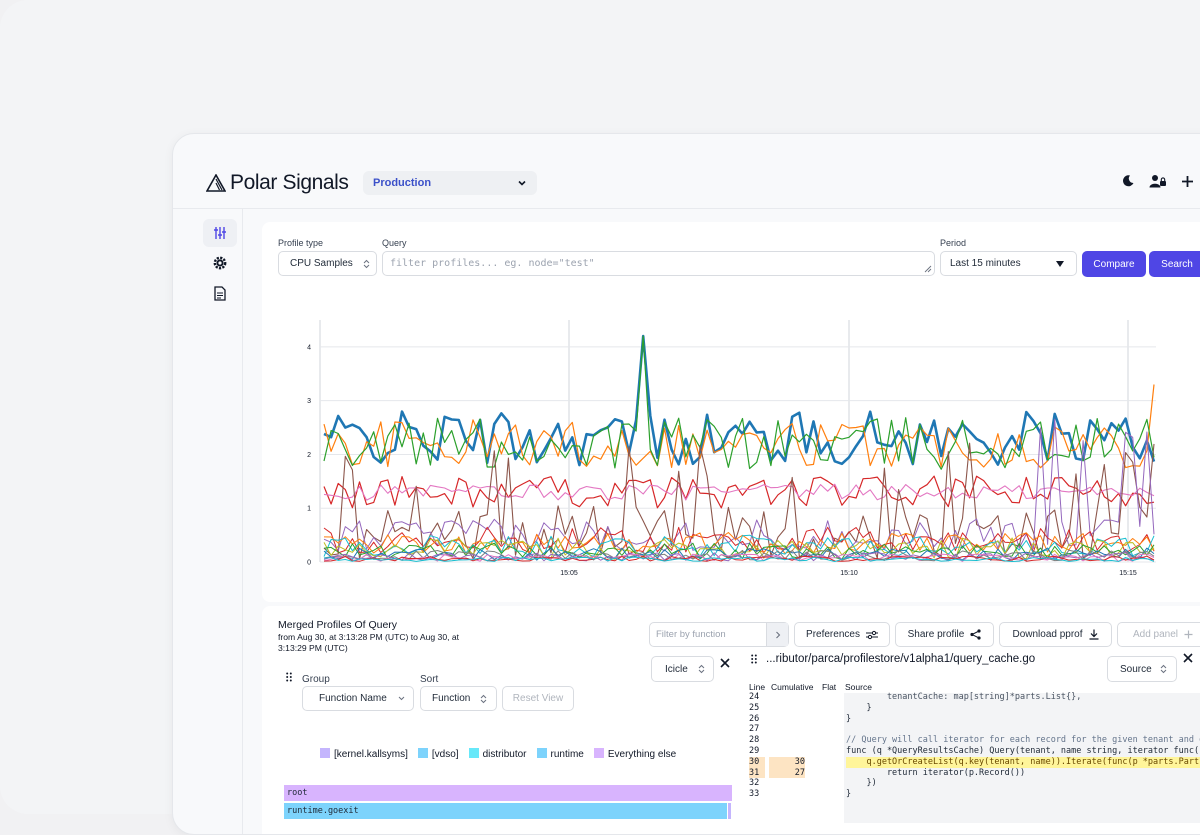  Describe the element at coordinates (658, 263) in the screenshot. I see `query-input: filter profiles... eg. node="test"` at that location.